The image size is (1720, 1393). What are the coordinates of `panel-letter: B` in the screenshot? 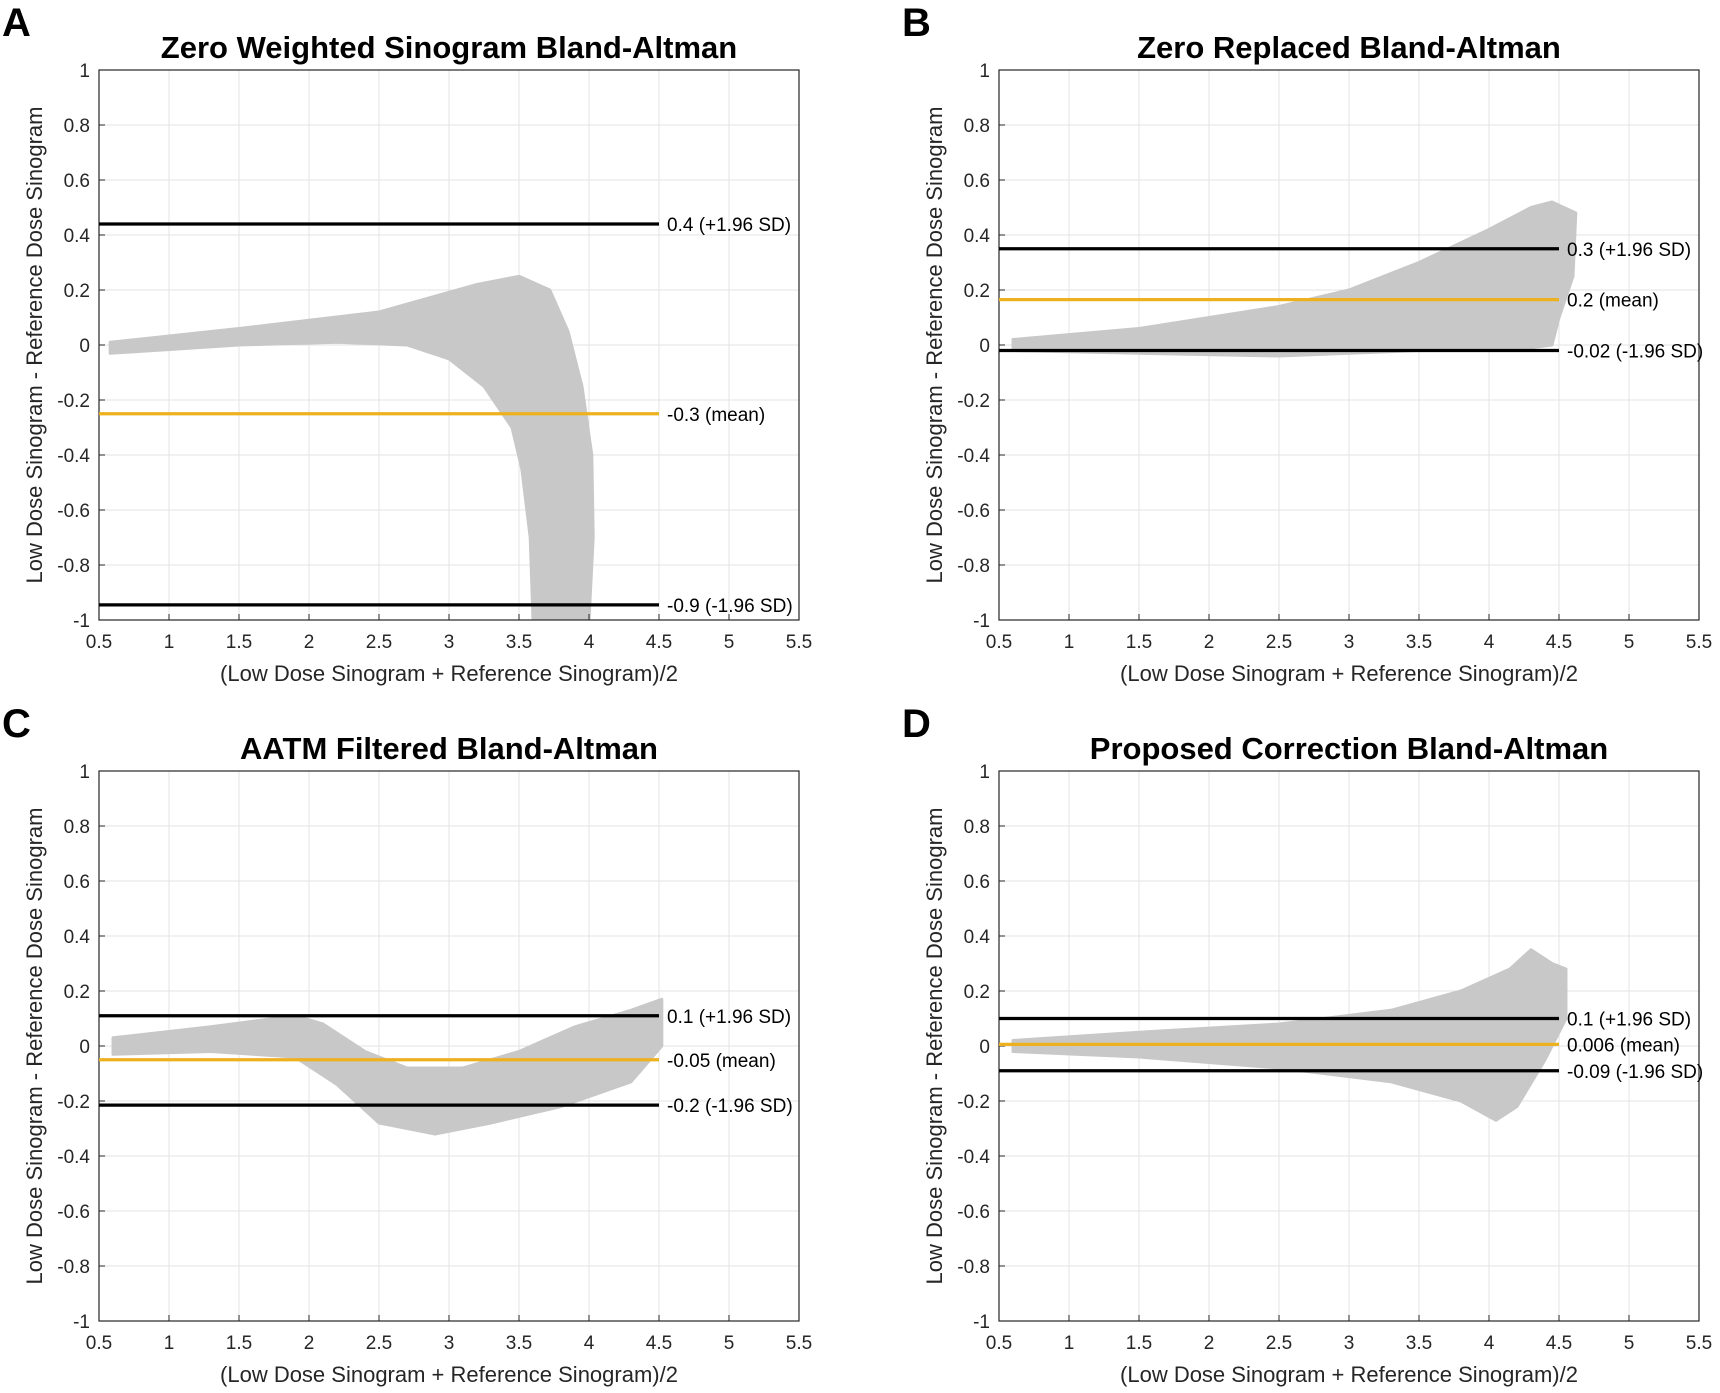 It's located at (916, 23).